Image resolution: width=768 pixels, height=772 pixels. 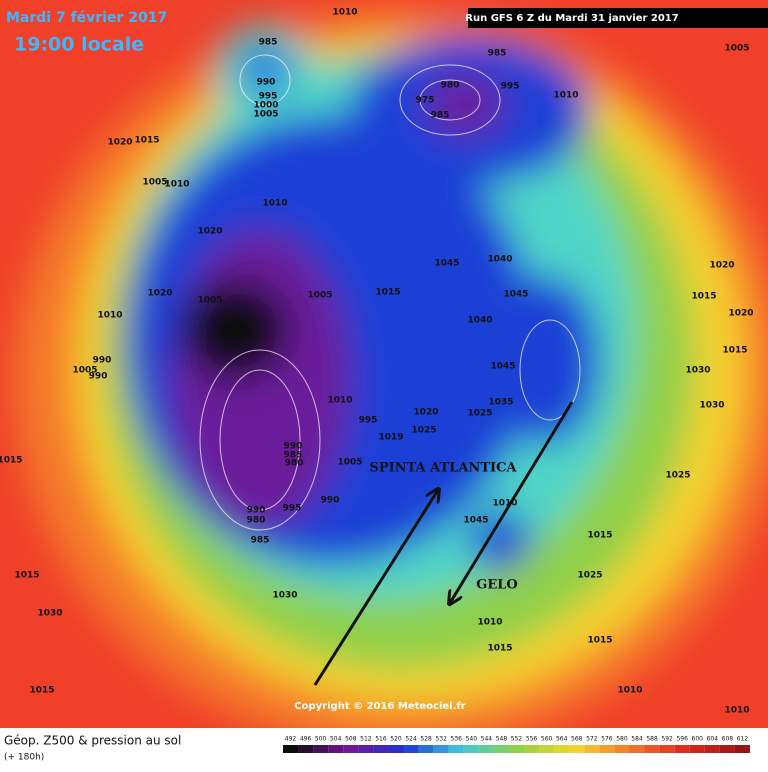 I want to click on arrow, so click(x=512, y=502).